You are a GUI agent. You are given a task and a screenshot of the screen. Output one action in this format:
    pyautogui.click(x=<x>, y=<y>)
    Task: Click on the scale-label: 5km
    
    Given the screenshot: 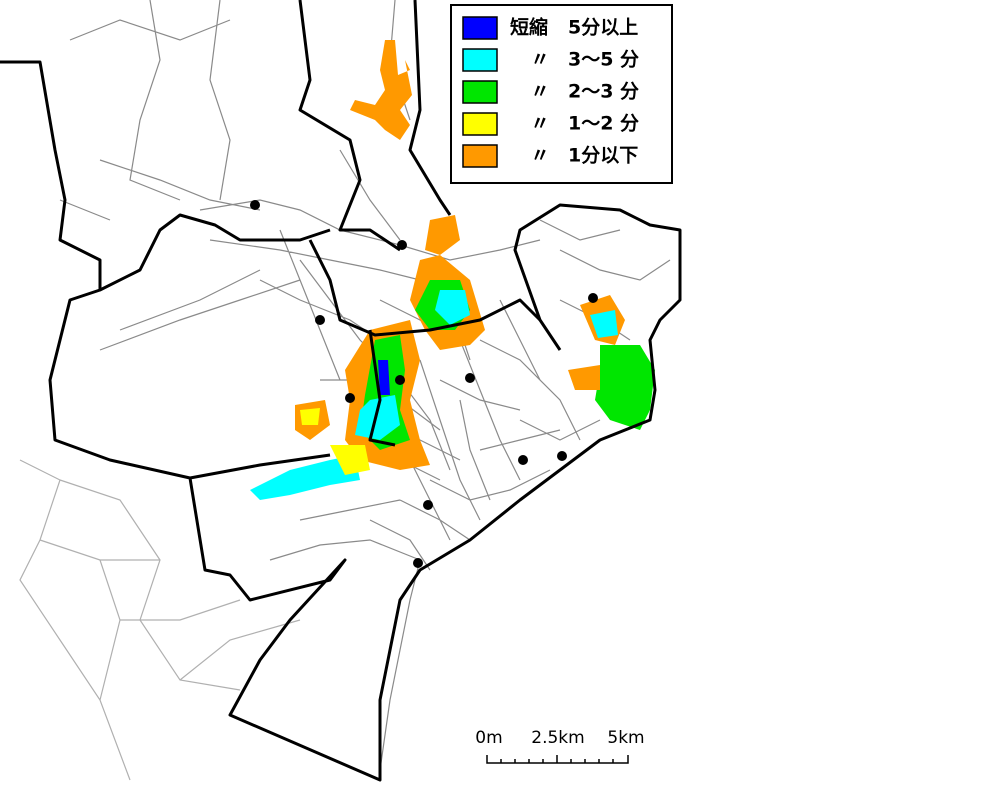 What is the action you would take?
    pyautogui.click(x=625, y=738)
    